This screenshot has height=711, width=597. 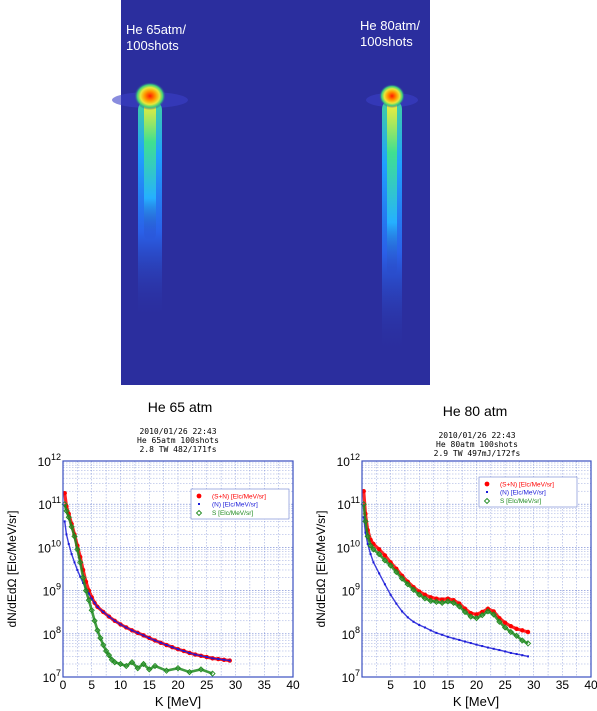 What do you see at coordinates (523, 493) in the screenshot?
I see `legend-label-n: (N) [Elc/MeV/sr]` at bounding box center [523, 493].